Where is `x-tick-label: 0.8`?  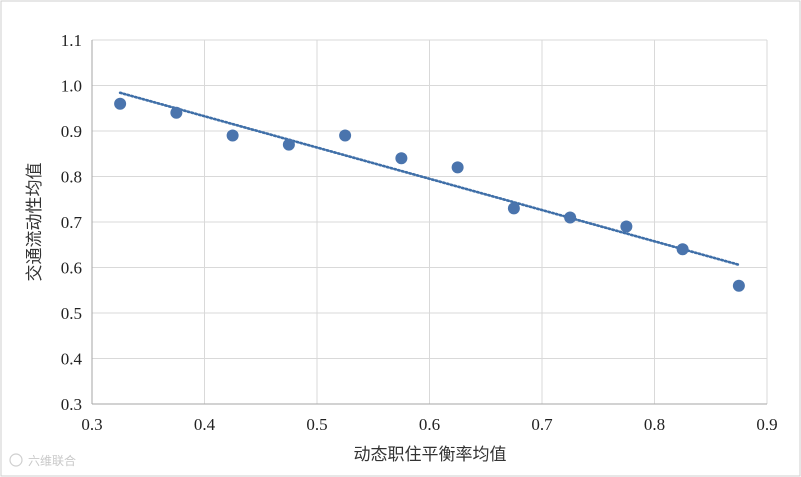 x-tick-label: 0.8 is located at coordinates (654, 424).